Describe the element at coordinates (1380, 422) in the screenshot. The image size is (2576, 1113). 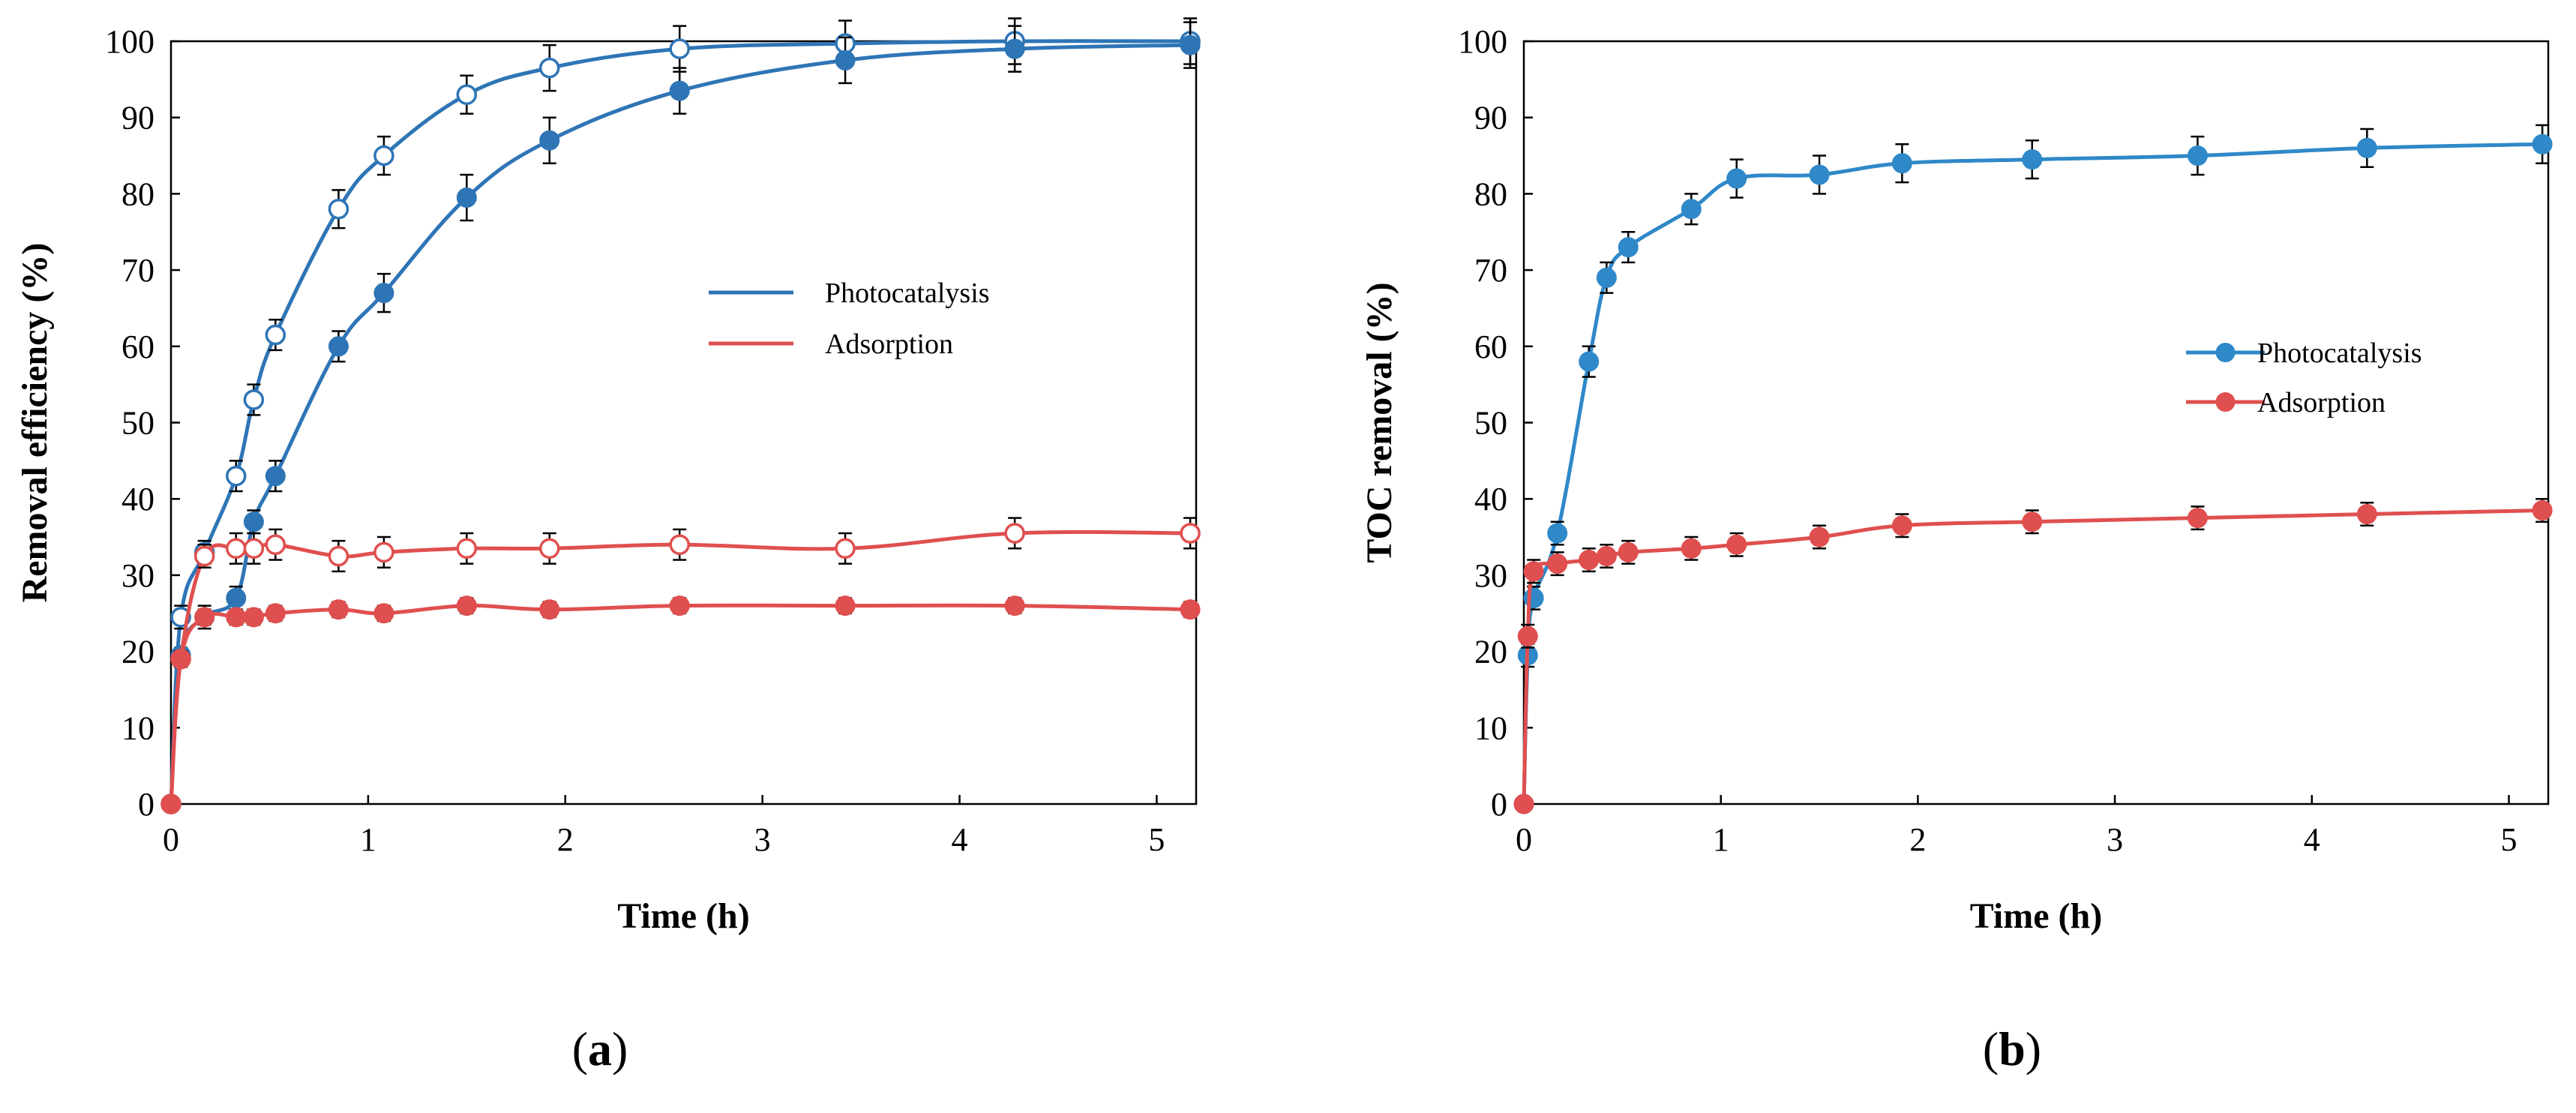
I see `y-axis-label: TOC removal (%)` at that location.